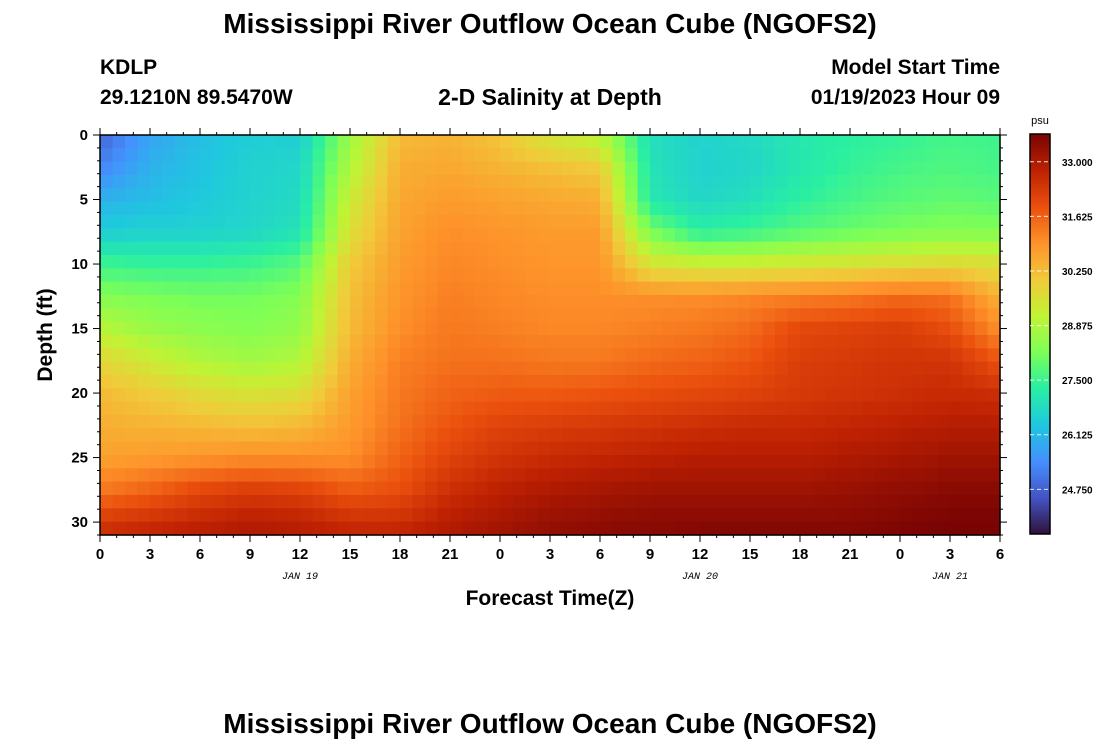 This screenshot has width=1100, height=750. I want to click on model-start-label: Model Start Time, so click(915, 67).